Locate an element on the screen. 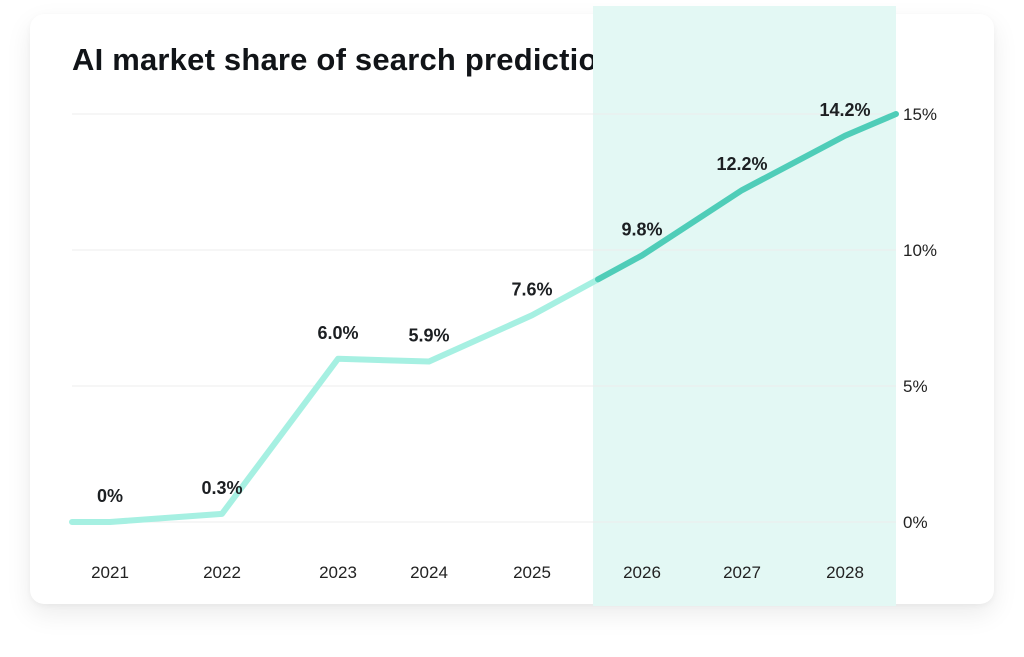 The image size is (1024, 657). x-tick-label: 2023 is located at coordinates (338, 572).